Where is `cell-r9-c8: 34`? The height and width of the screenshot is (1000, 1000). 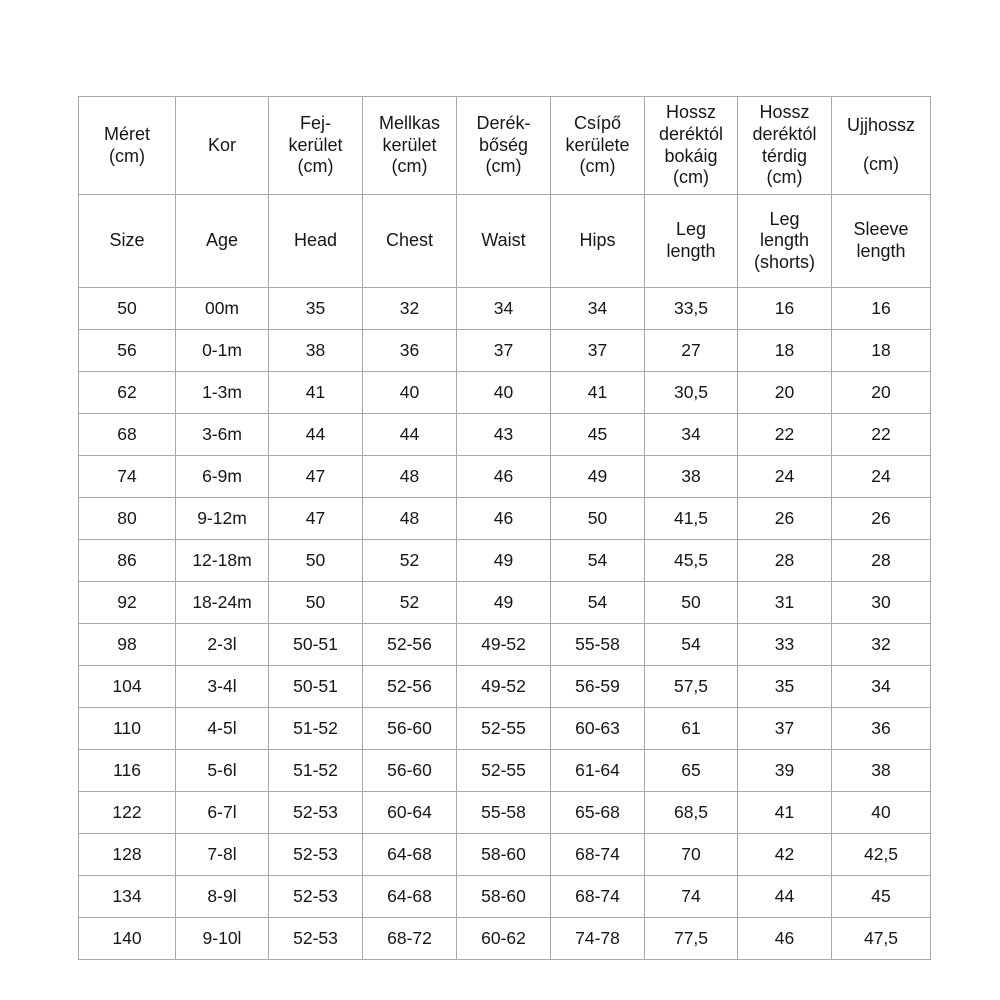 cell-r9-c8: 34 is located at coordinates (881, 686).